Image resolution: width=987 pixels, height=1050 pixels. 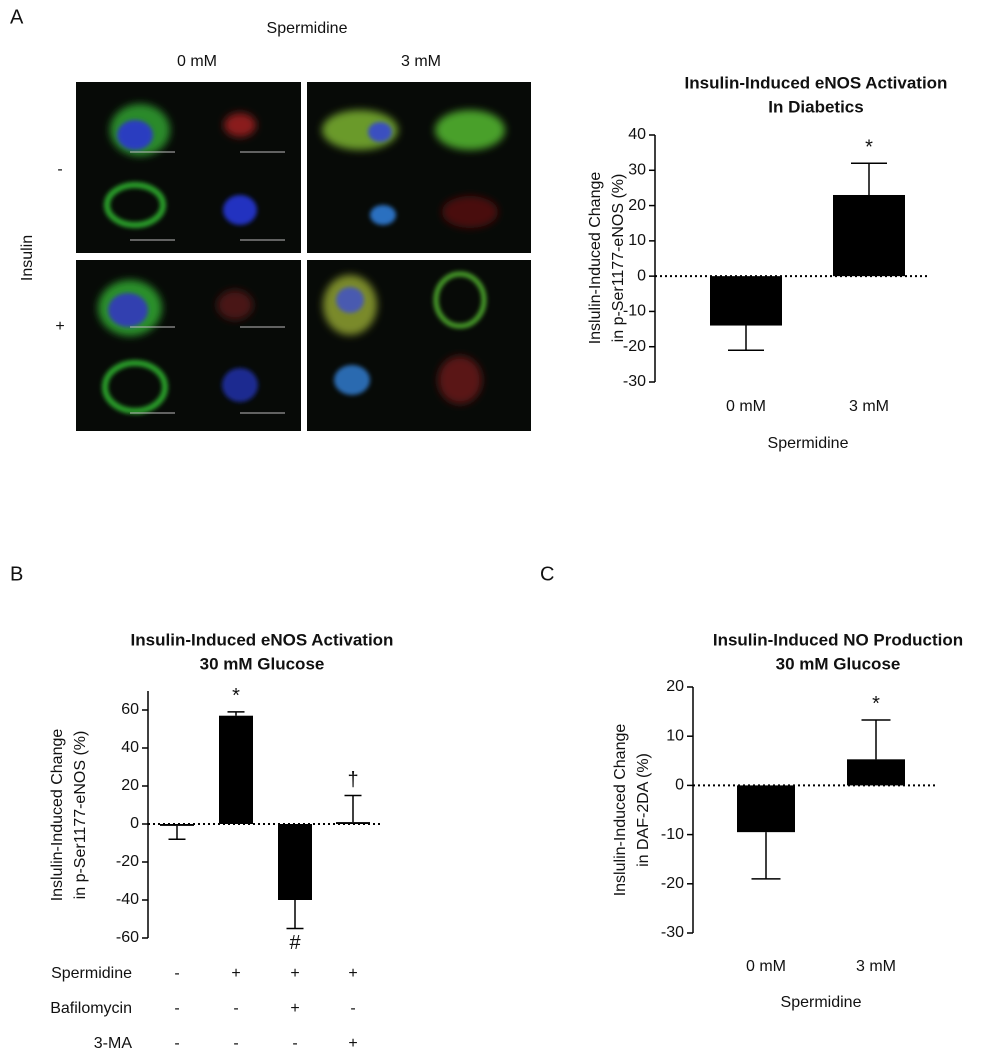 I want to click on y-tick-label: -40, so click(x=127, y=899).